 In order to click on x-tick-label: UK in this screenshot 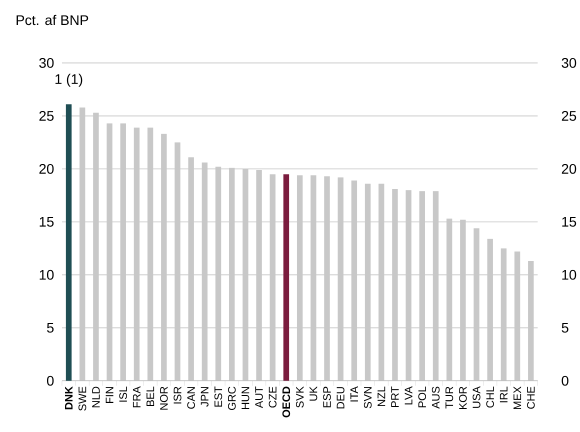, I will do `click(314, 393)`.